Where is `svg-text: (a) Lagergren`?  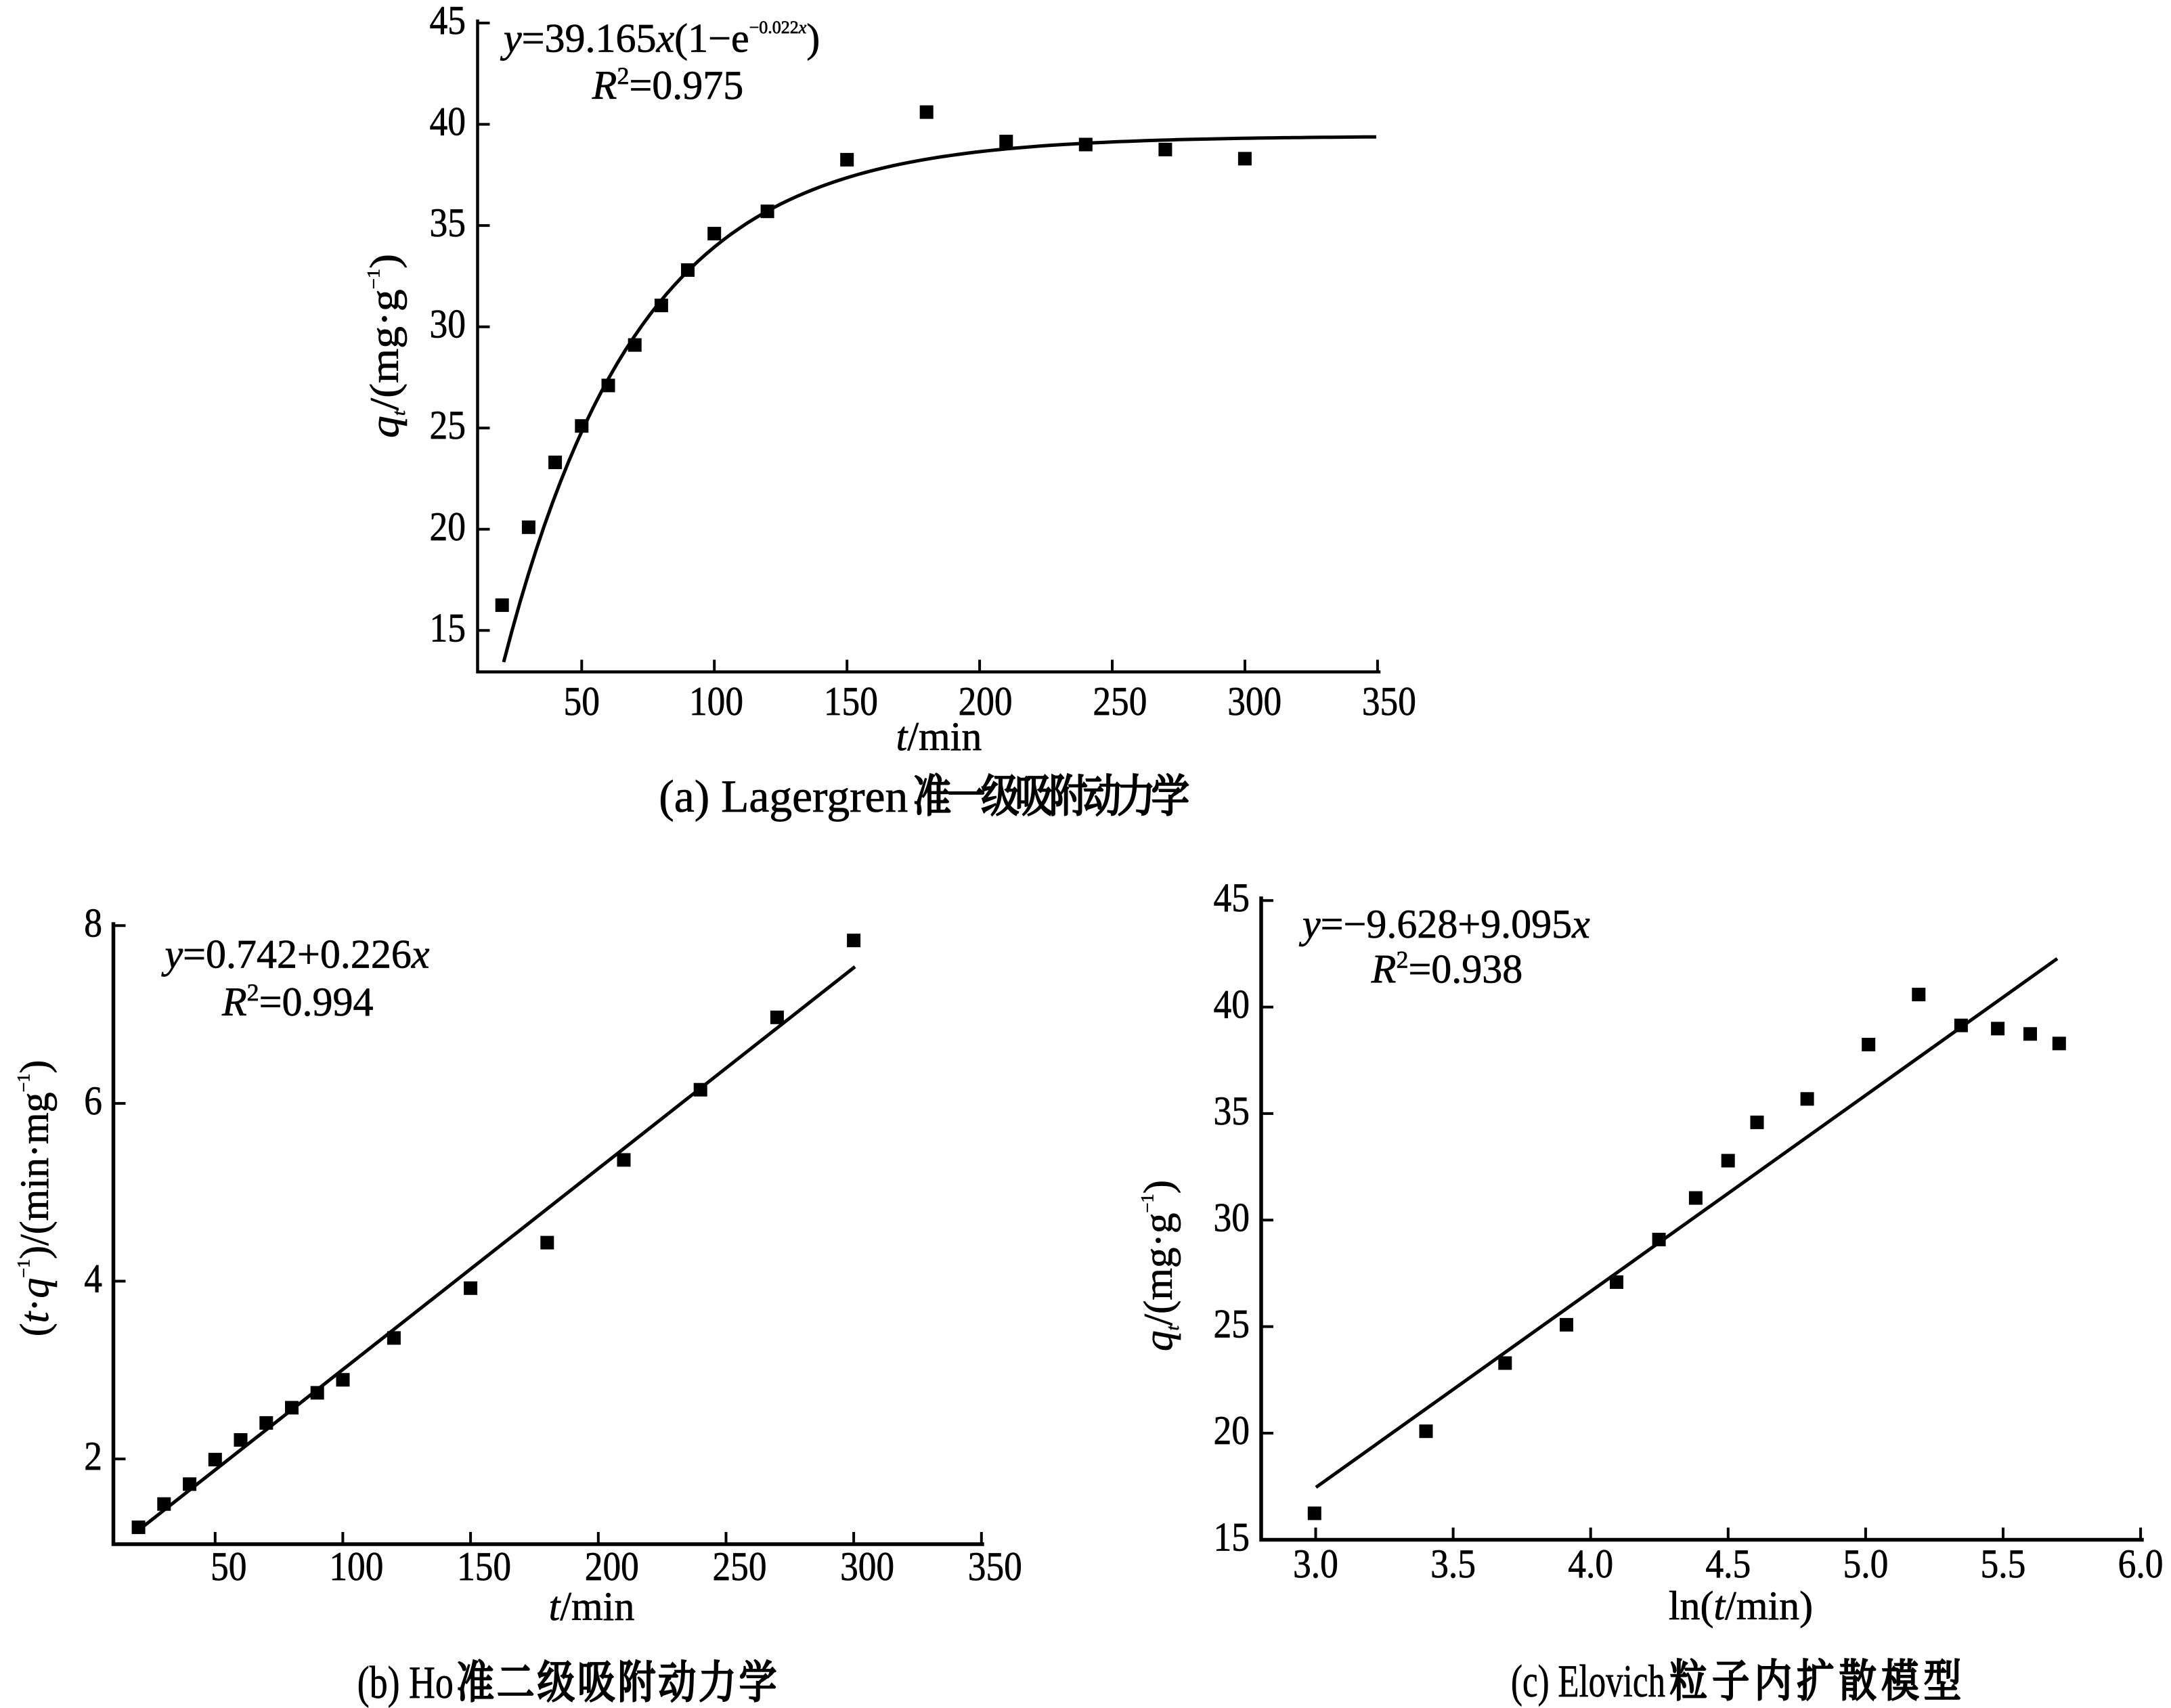 svg-text: (a) Lagergren is located at coordinates (783, 796).